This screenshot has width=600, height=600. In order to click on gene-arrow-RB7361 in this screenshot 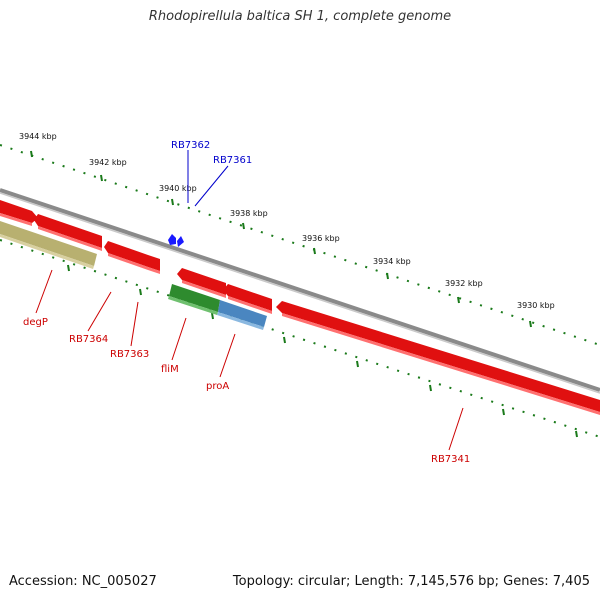, I will do `click(180, 241)`.